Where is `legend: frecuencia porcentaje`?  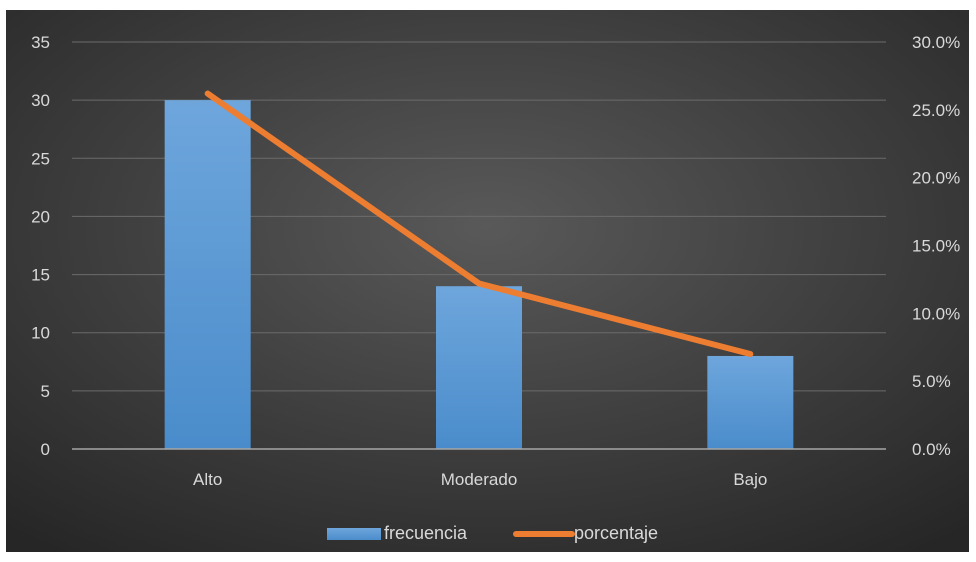 legend: frecuencia porcentaje is located at coordinates (492, 533).